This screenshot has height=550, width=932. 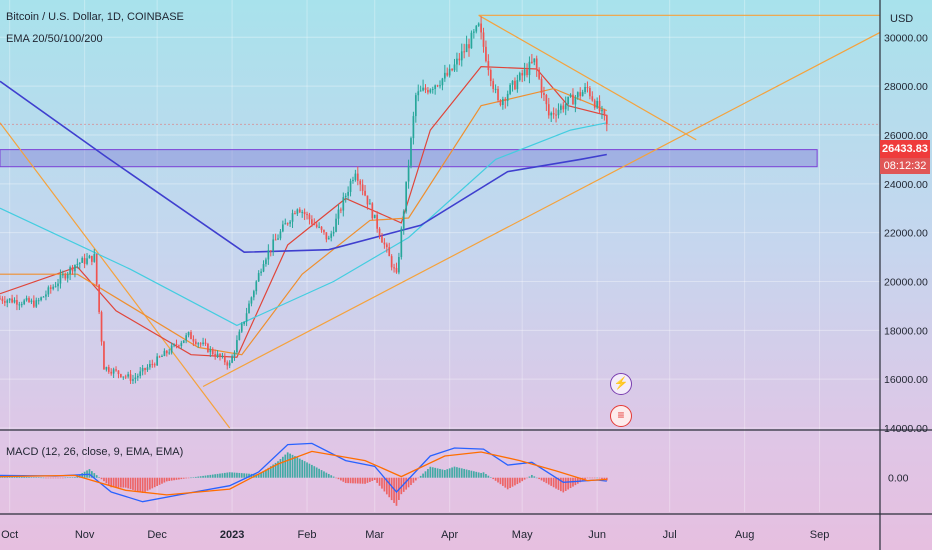 What do you see at coordinates (621, 384) in the screenshot?
I see `lightning-icon: ⚡` at bounding box center [621, 384].